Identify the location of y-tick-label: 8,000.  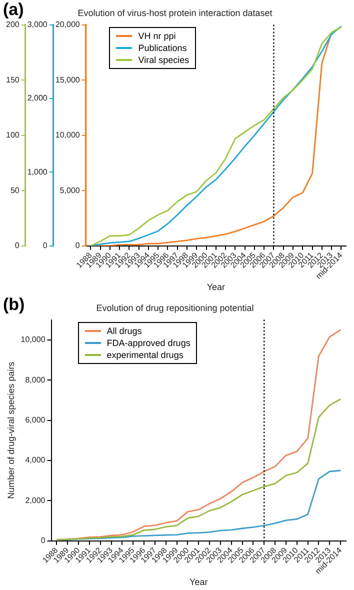
(35, 379).